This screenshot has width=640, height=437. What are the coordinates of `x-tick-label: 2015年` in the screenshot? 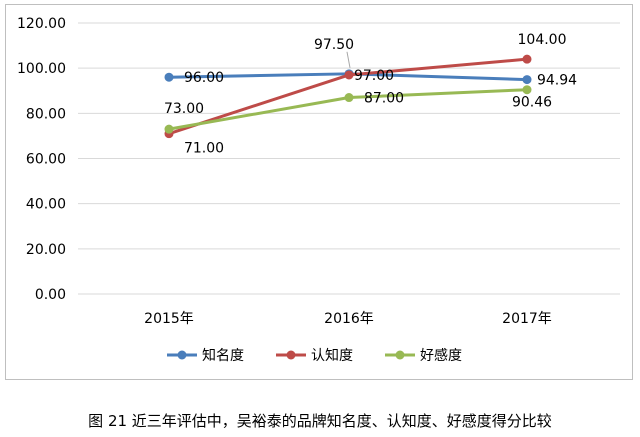 It's located at (169, 319).